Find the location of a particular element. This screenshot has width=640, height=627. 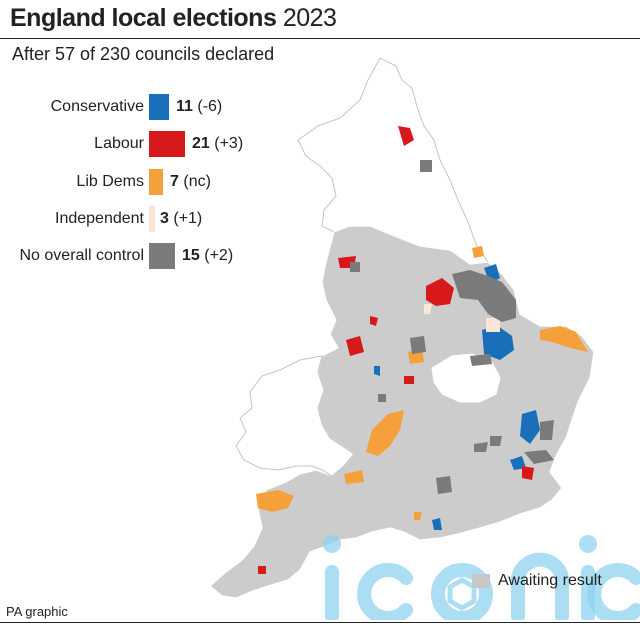

awaiting-result-key: Awaiting result is located at coordinates (537, 581).